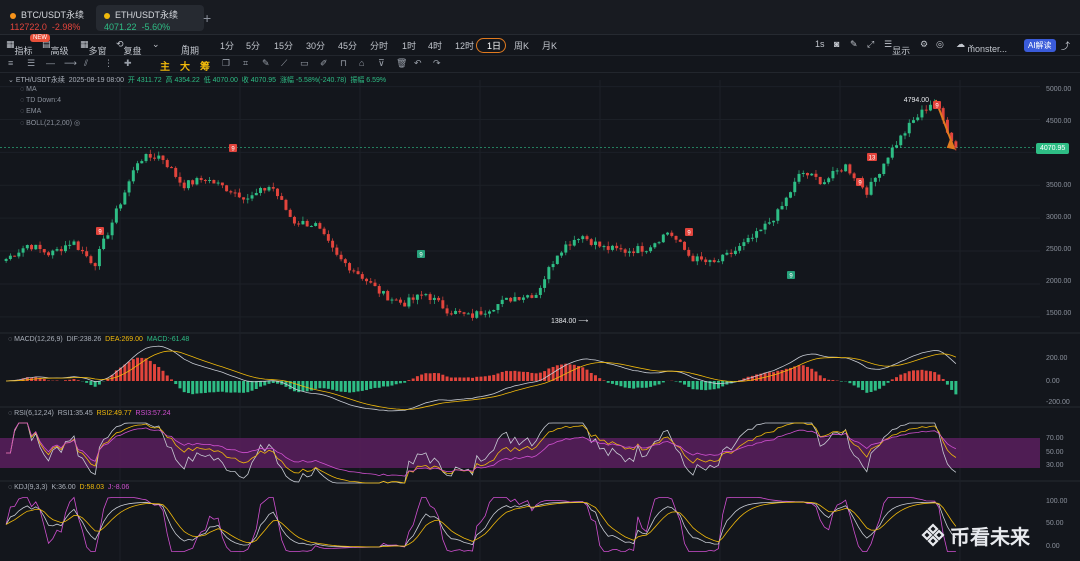 This screenshot has width=1080, height=561. Describe the element at coordinates (246, 63) in the screenshot. I see `crop-icon: ⌗` at that location.